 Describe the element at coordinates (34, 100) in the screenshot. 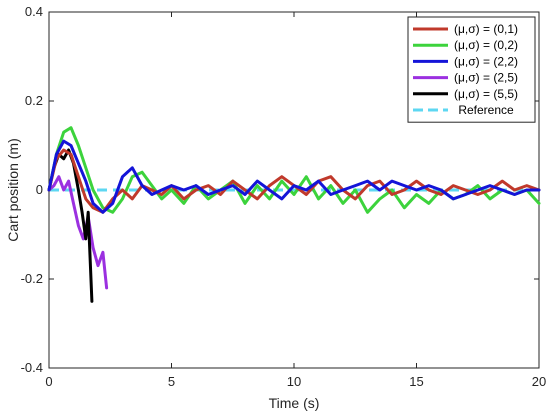

I see `y-tick-label: 0.2` at that location.